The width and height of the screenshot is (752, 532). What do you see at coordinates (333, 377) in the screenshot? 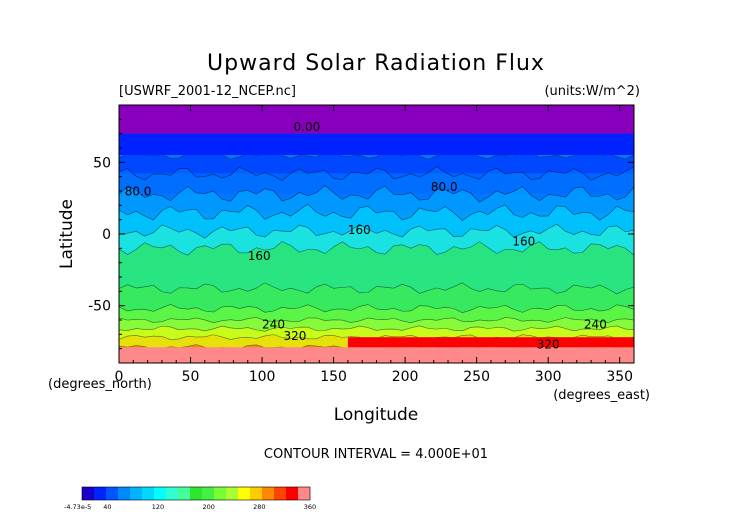
I see `x-tick-label: 150` at bounding box center [333, 377].